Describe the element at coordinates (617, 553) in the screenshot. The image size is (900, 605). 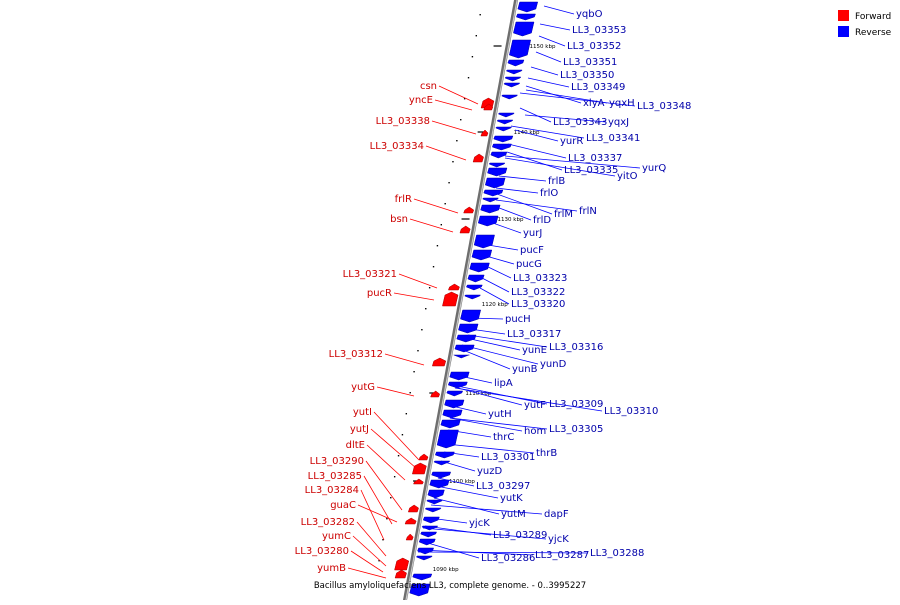
I see `reverse-gene-label-ll3-03288: LL3_03288` at that location.